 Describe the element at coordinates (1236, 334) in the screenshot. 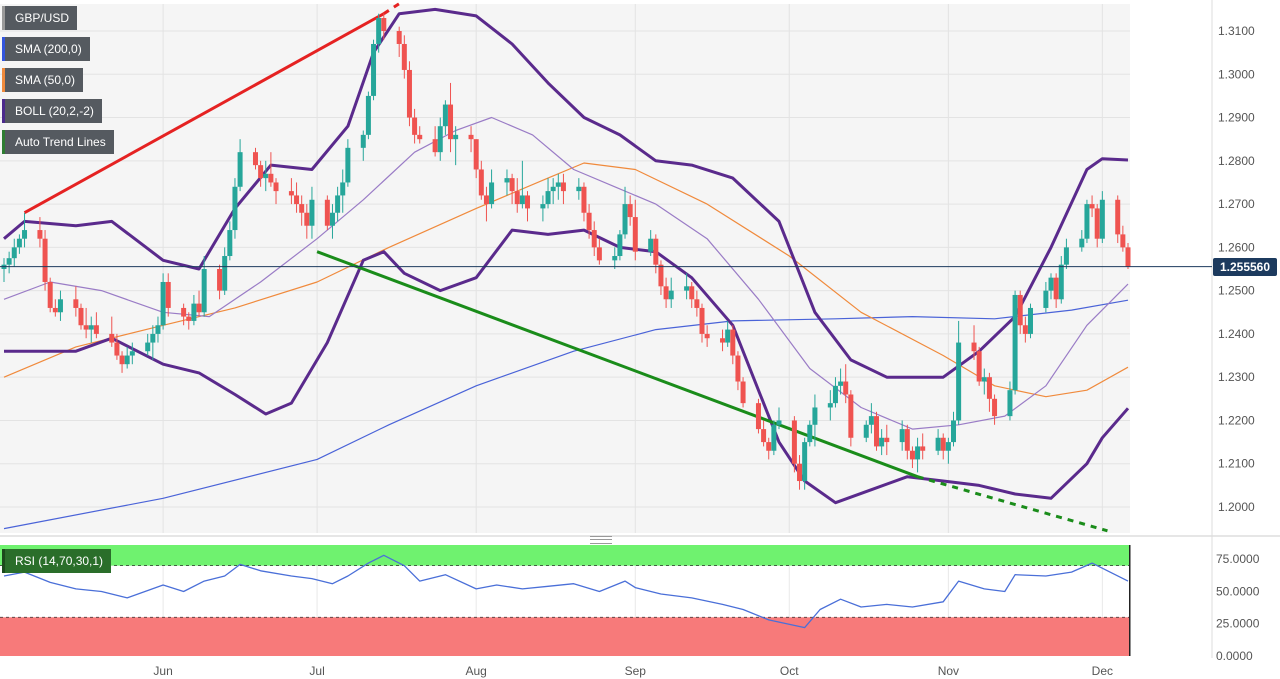

I see `y-tick-label: 1.2400` at that location.